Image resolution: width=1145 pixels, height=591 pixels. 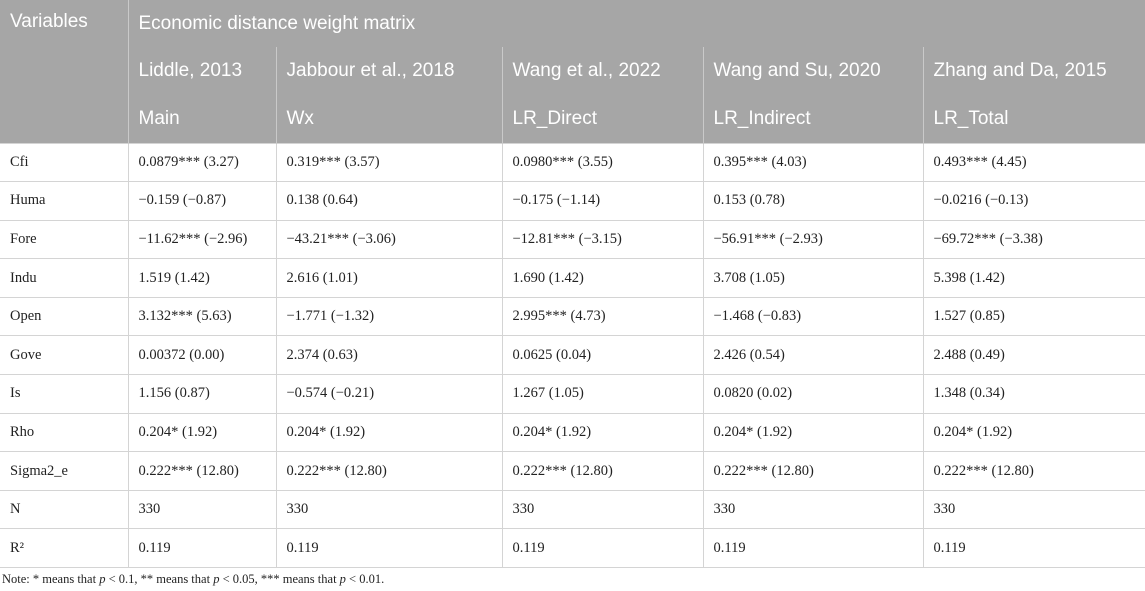 I want to click on coefficient-cell: −0.175 (−1.14), so click(x=602, y=201).